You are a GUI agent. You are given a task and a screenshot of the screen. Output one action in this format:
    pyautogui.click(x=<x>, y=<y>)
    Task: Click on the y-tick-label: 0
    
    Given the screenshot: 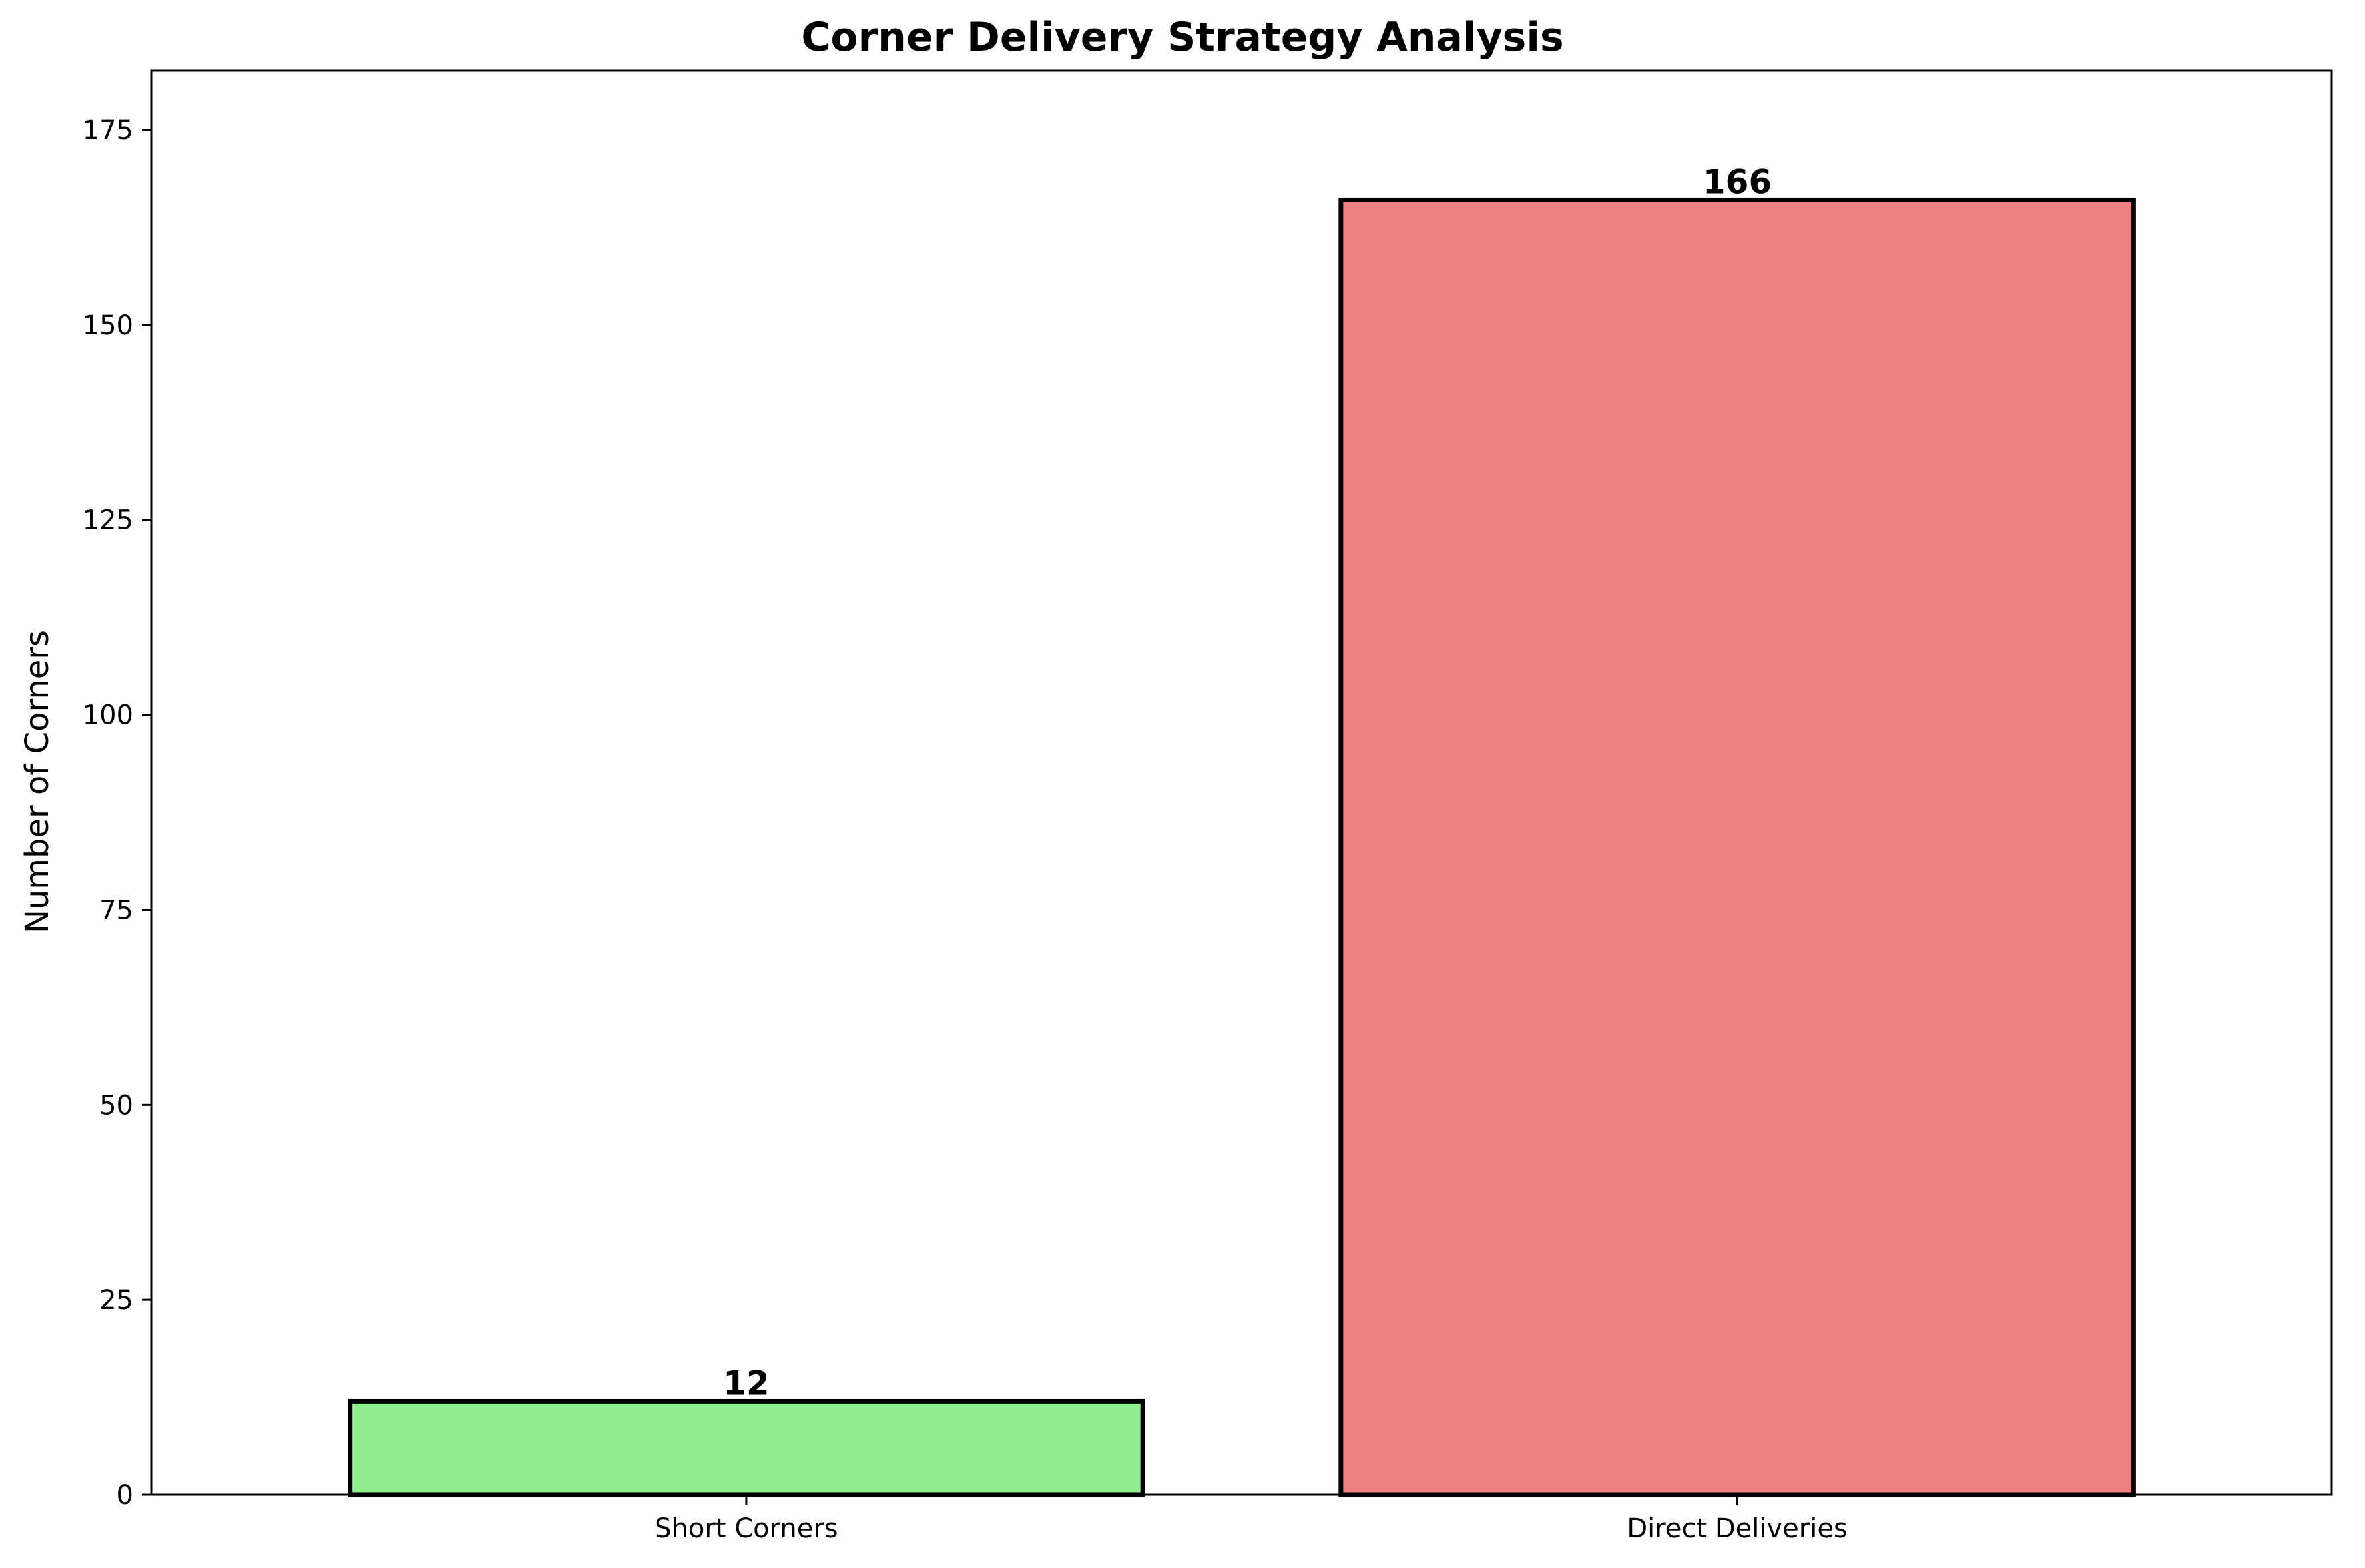 What is the action you would take?
    pyautogui.click(x=125, y=1495)
    